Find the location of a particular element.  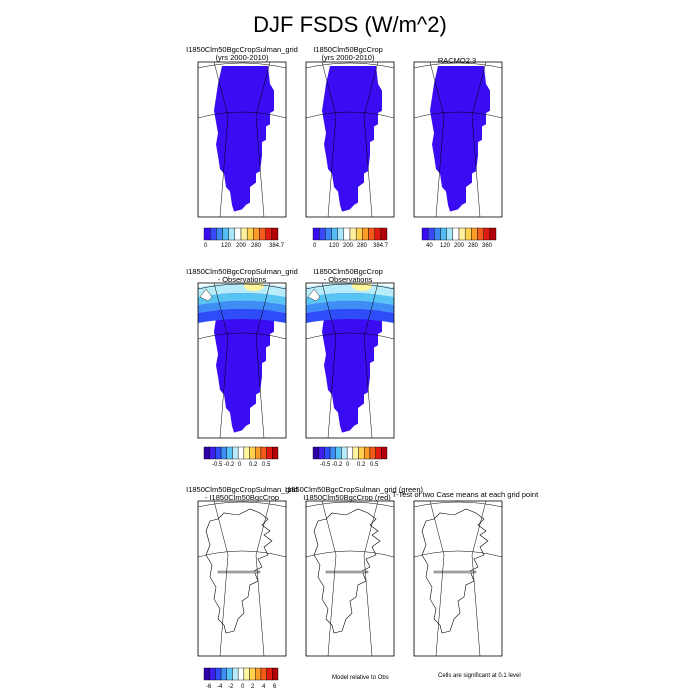

footer-significance: Cells are significant at 0.1 level is located at coordinates (479, 676).